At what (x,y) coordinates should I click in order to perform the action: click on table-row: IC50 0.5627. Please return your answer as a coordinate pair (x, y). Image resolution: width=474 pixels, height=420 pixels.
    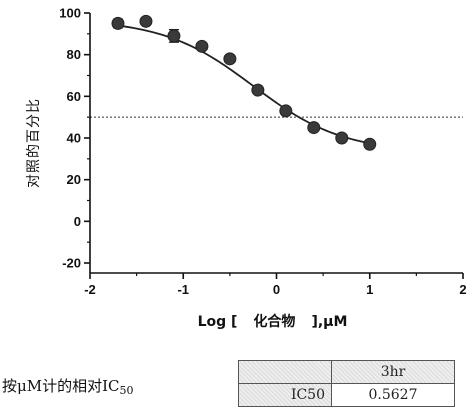
    Looking at the image, I should click on (346, 395).